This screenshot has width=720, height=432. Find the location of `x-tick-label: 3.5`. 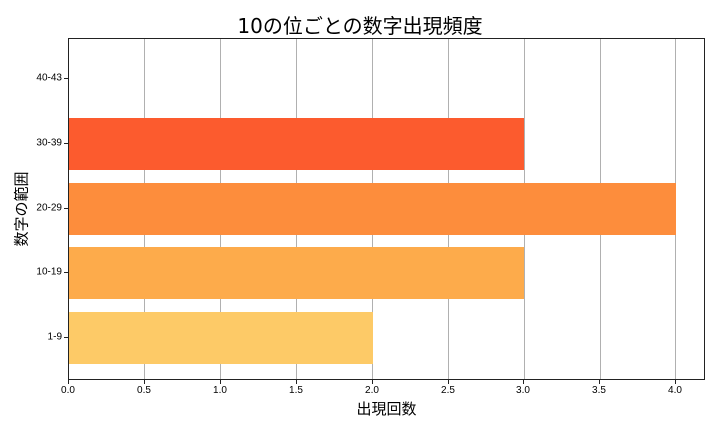

x-tick-label: 3.5 is located at coordinates (599, 390).